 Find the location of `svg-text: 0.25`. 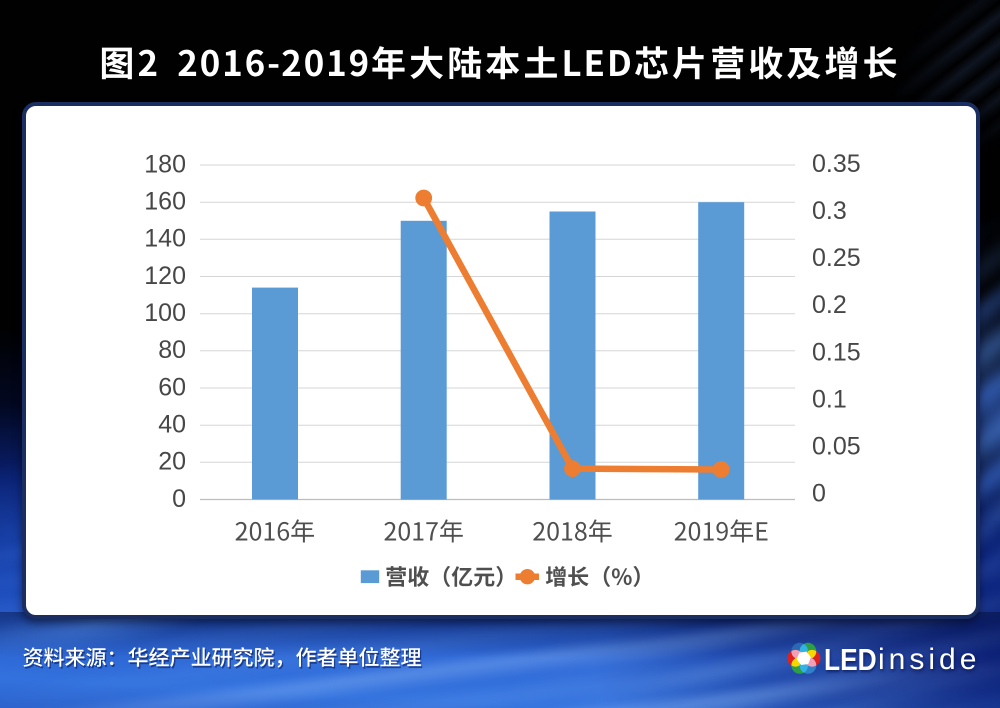

svg-text: 0.25 is located at coordinates (836, 258).